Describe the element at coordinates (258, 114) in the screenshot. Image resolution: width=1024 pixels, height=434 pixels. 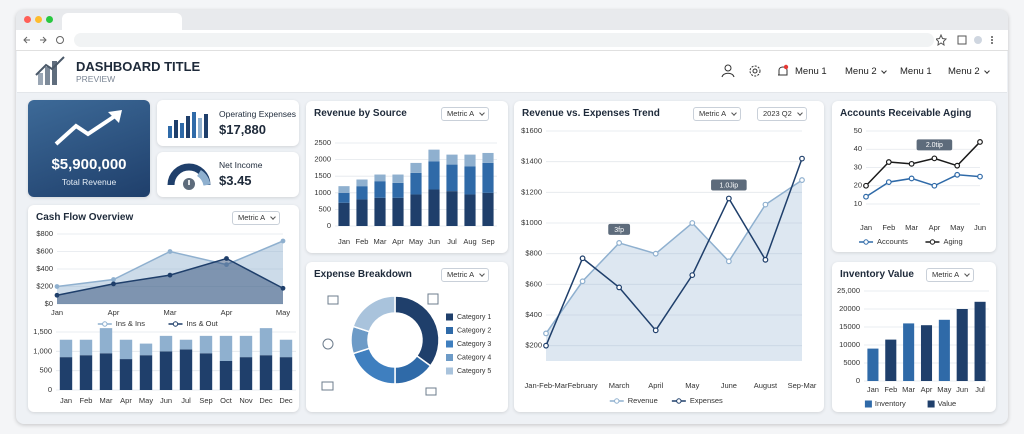
I see `kpi-label: Operating Expenses` at that location.